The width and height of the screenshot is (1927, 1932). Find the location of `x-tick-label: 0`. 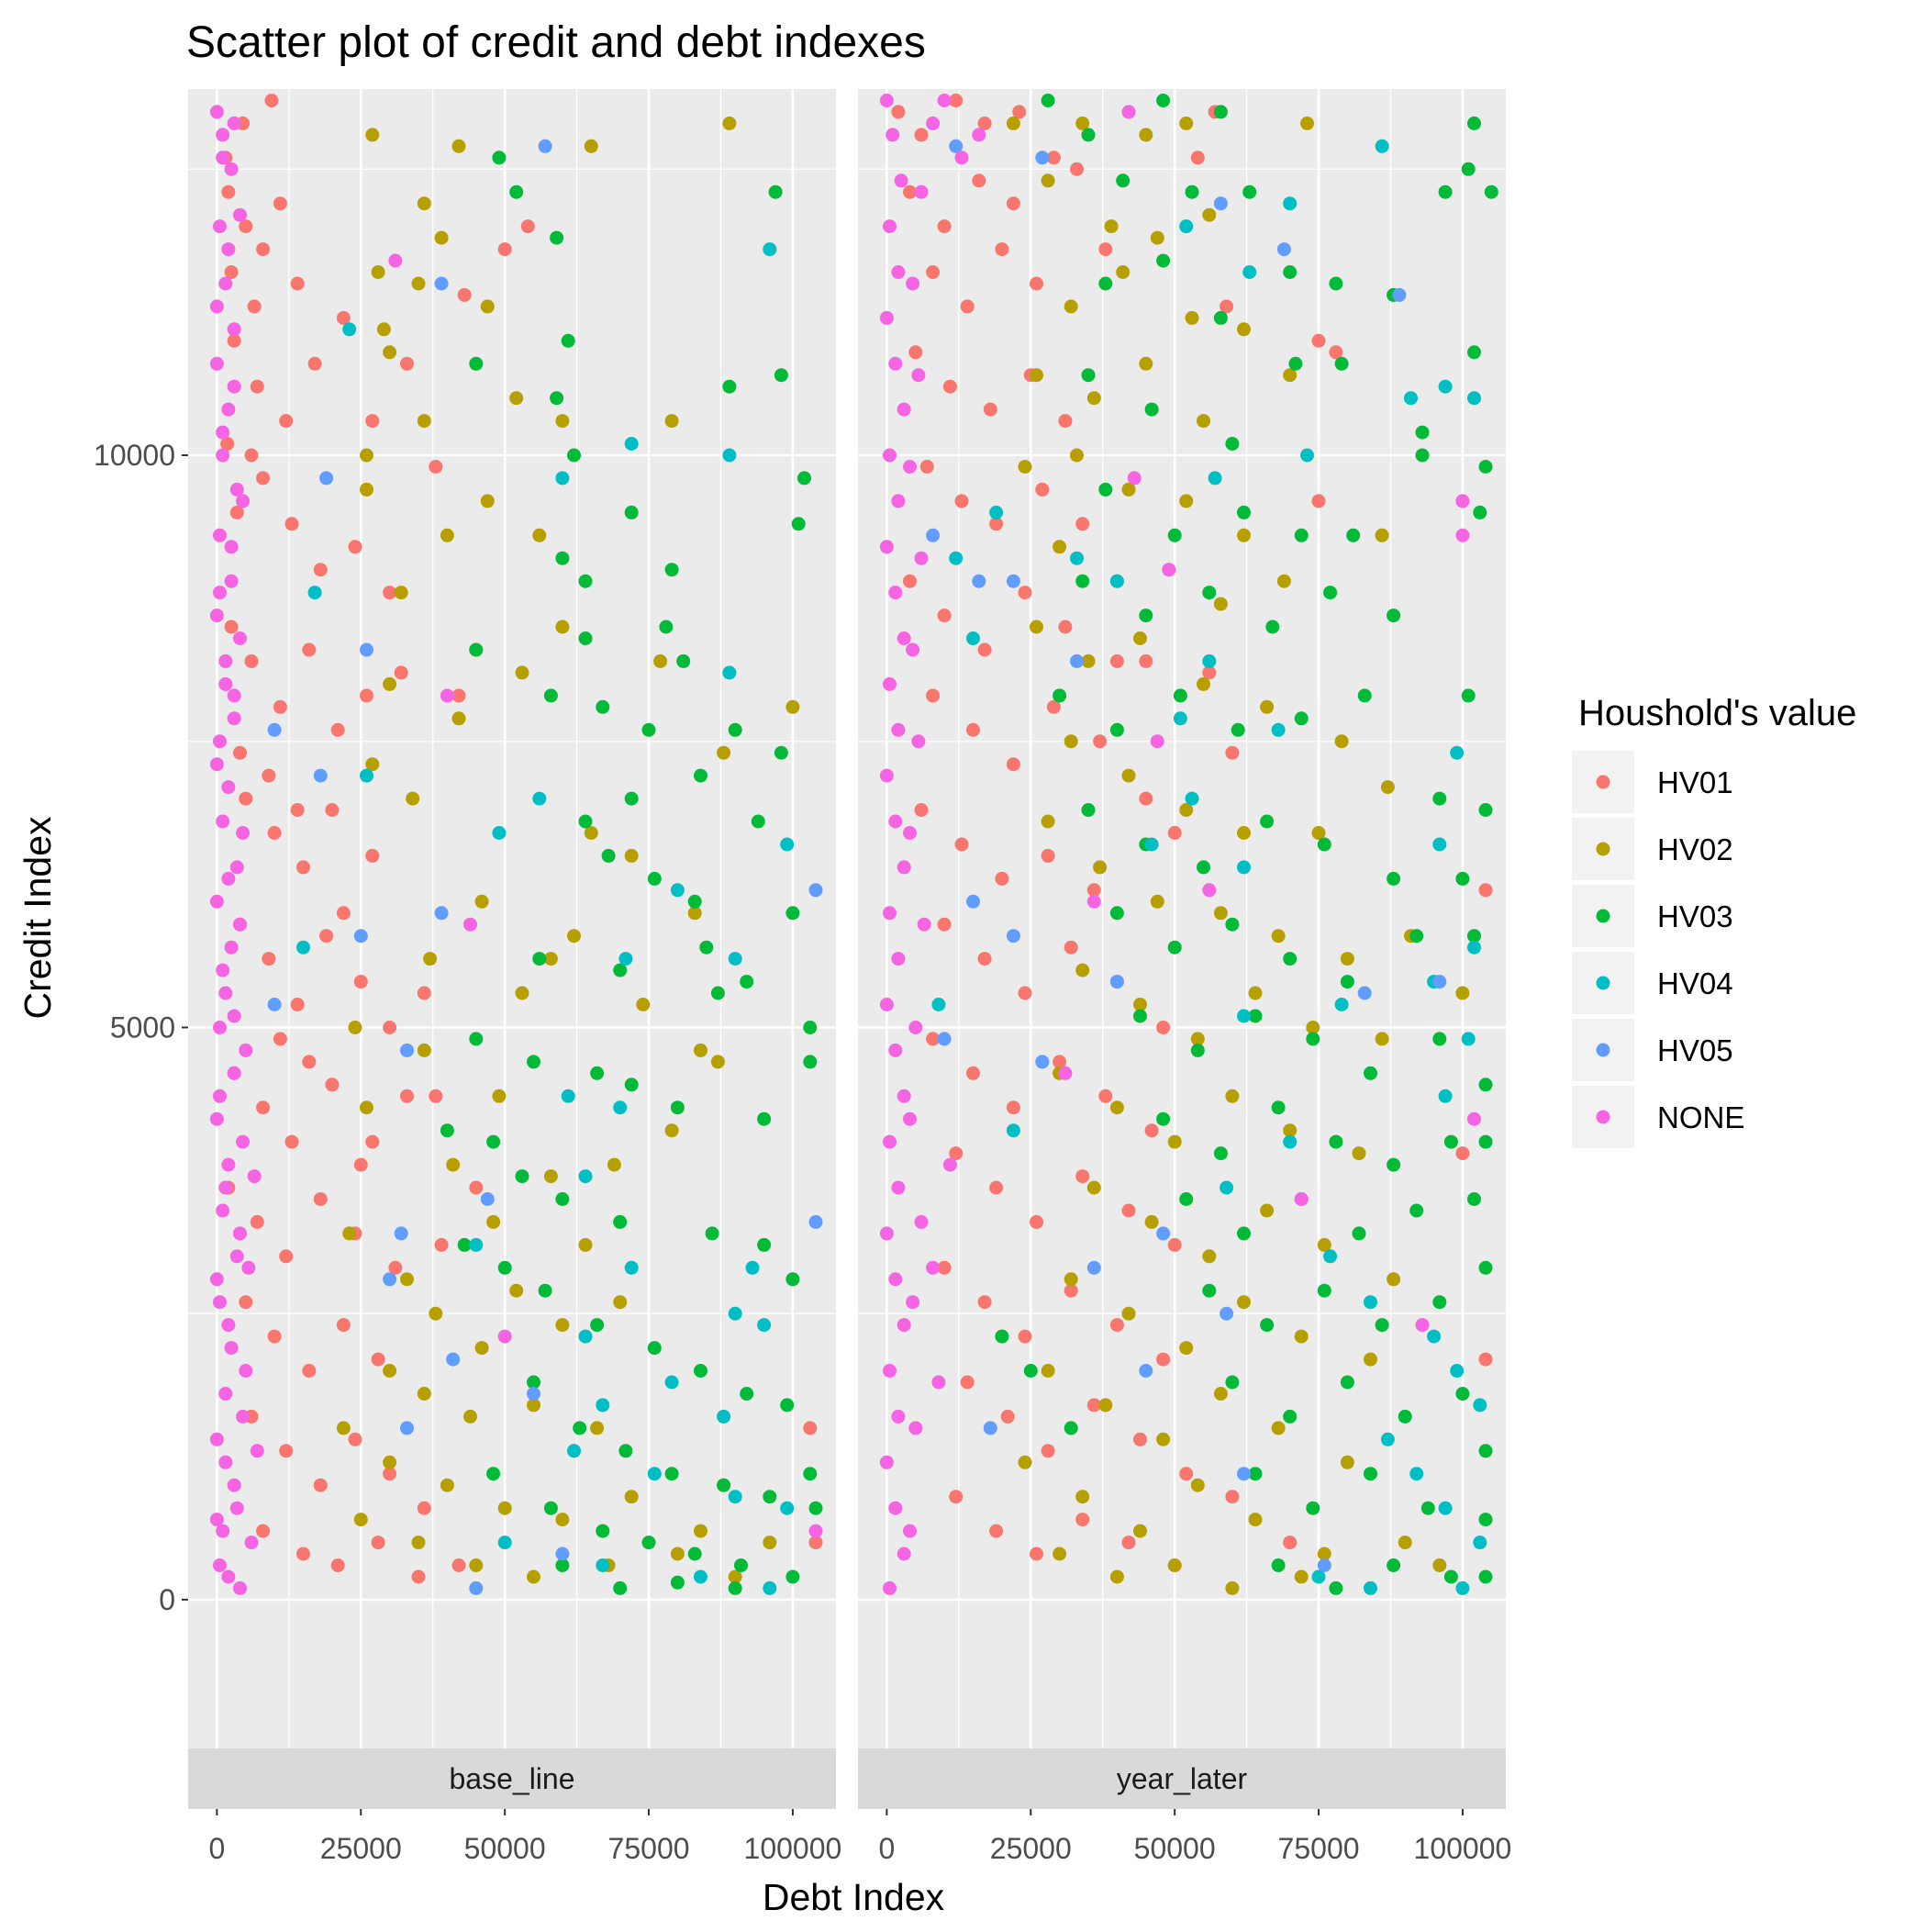

x-tick-label: 0 is located at coordinates (886, 1849).